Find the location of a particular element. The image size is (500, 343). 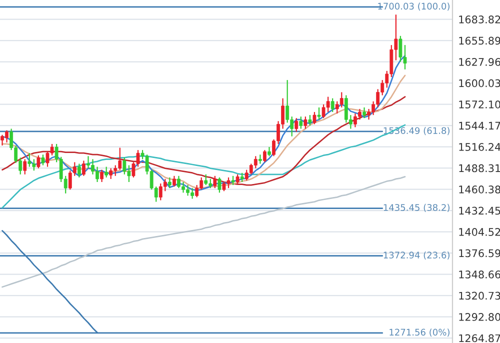

y-tick-label: 1627.96 is located at coordinates (479, 62).